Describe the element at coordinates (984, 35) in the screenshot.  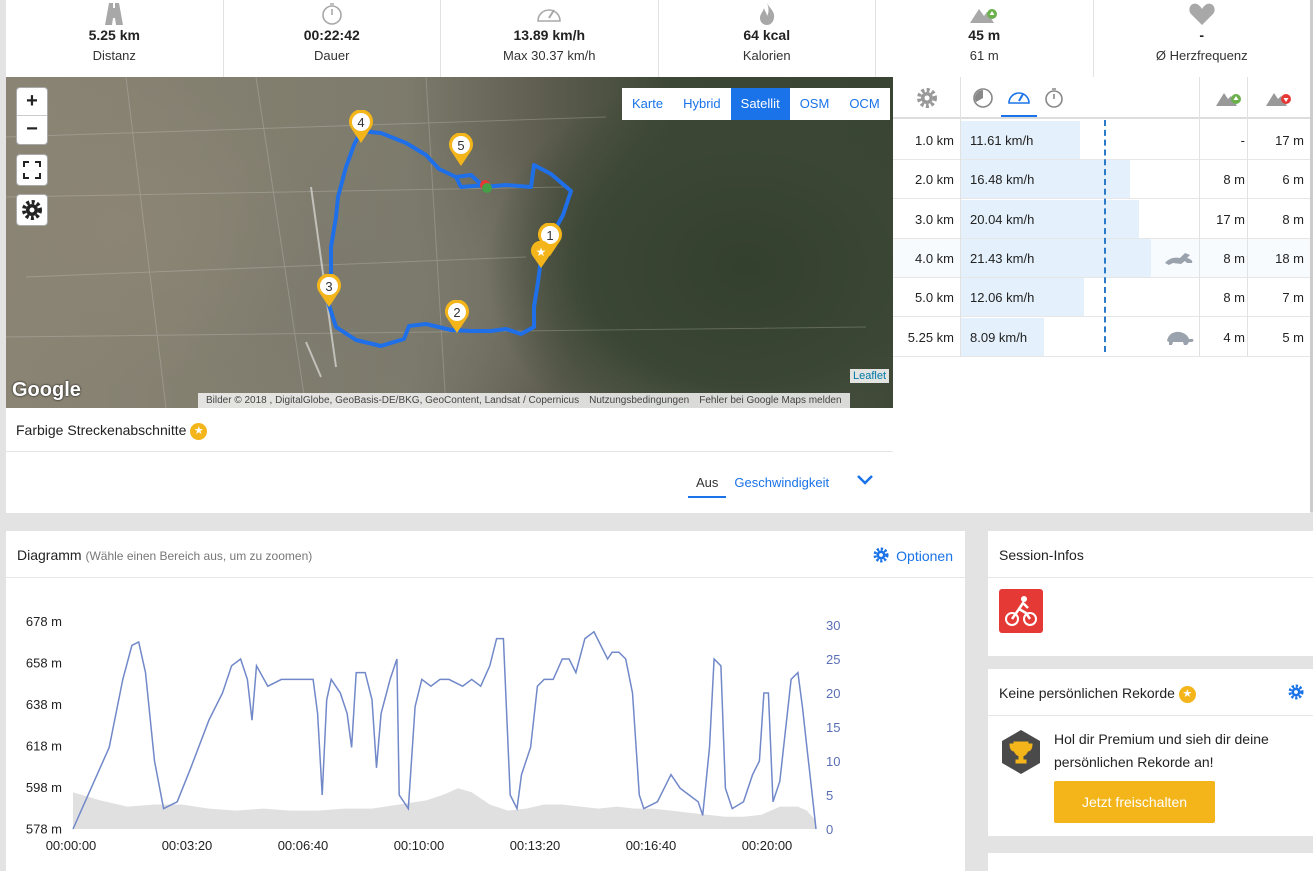
I see `stat-value: 45 m` at that location.